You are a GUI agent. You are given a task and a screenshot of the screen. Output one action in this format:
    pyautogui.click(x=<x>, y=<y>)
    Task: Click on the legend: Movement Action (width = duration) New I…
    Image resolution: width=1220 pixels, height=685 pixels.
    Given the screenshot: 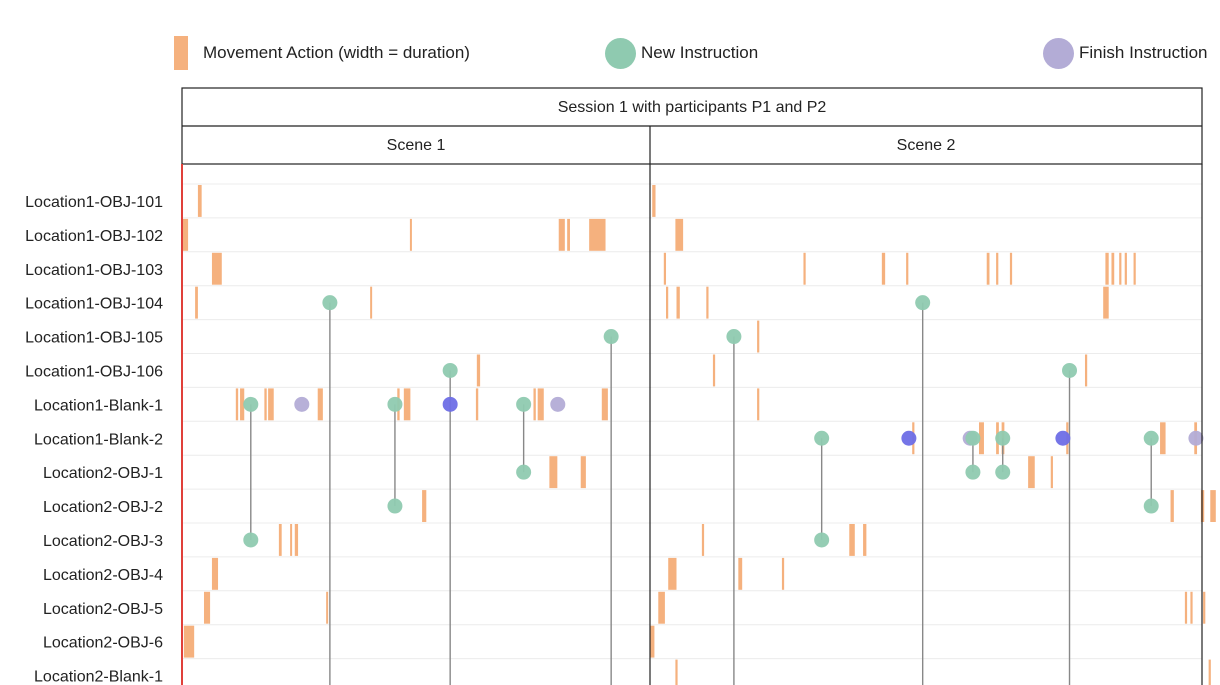 What is the action you would take?
    pyautogui.click(x=610, y=40)
    